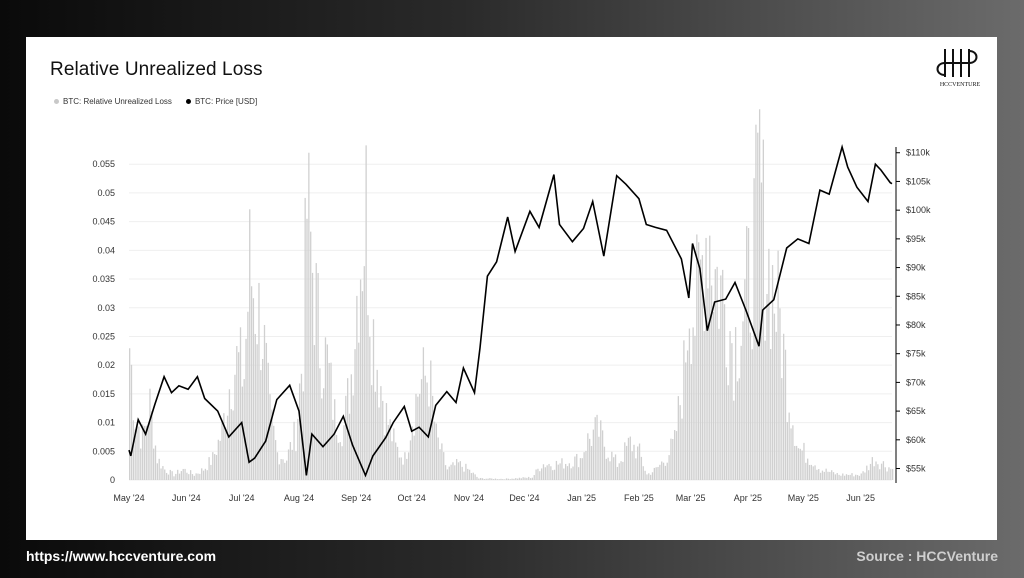  Describe the element at coordinates (186, 498) in the screenshot. I see `x-tick: Jun '24` at that location.